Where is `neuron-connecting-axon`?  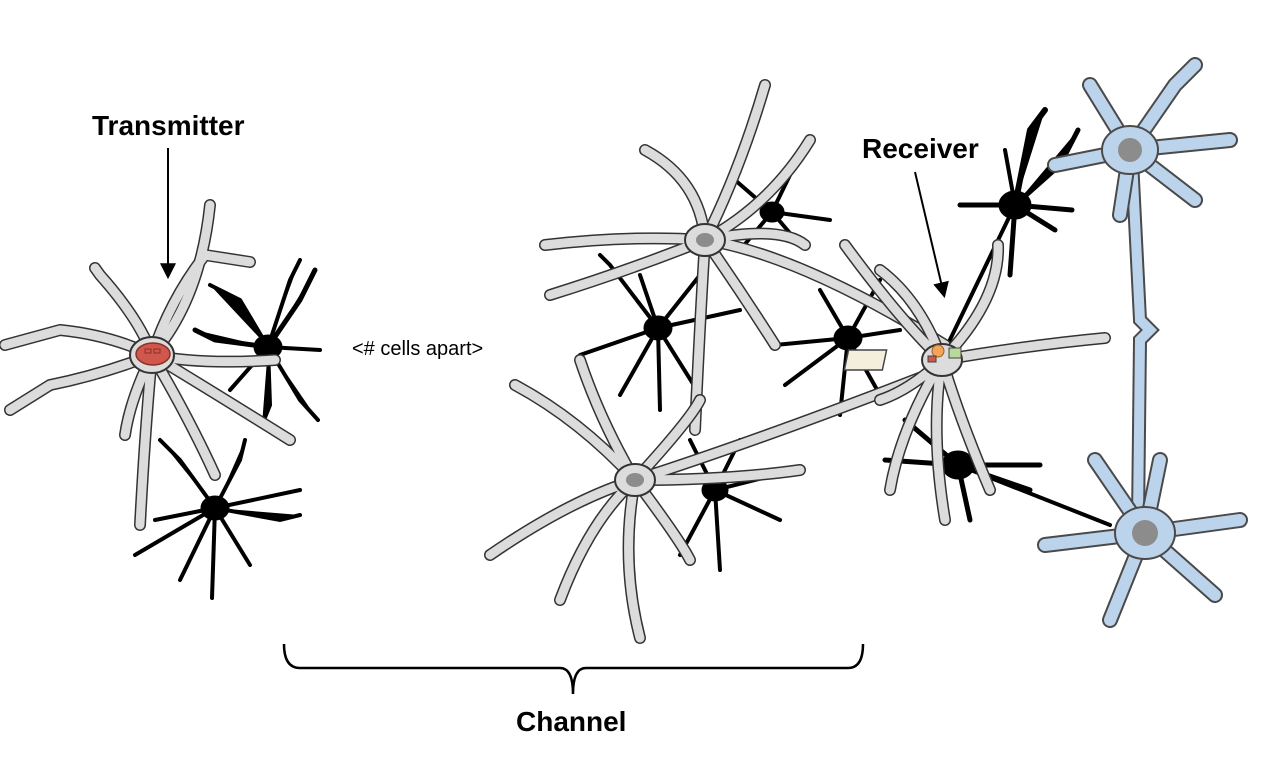
neuron-connecting-axon is located at coordinates (1142, 340).